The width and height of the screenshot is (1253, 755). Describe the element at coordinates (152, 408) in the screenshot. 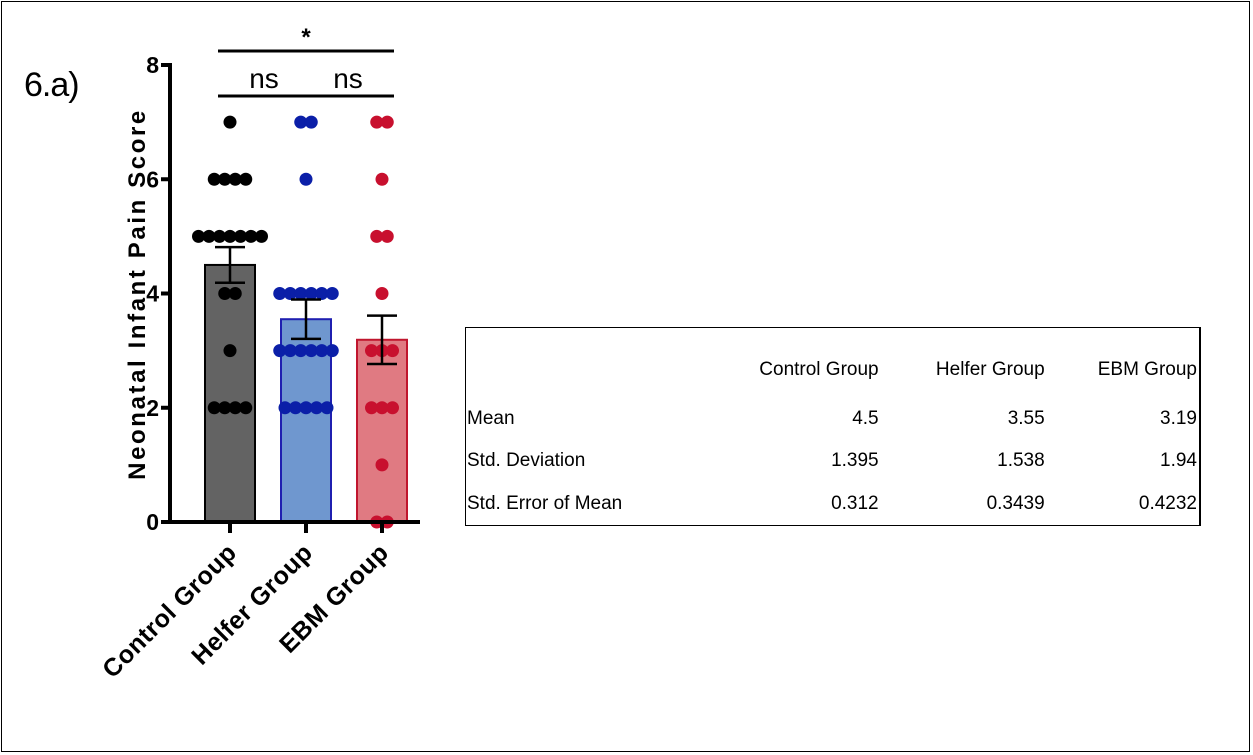

I see `y-tick-label: 2` at that location.